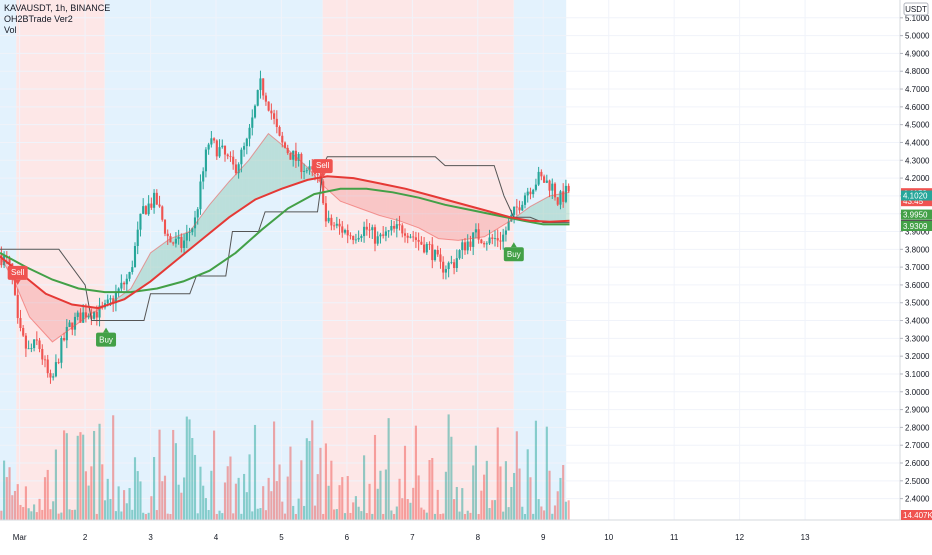  What do you see at coordinates (917, 125) in the screenshot?
I see `price-tick-label: 4.5000` at bounding box center [917, 125].